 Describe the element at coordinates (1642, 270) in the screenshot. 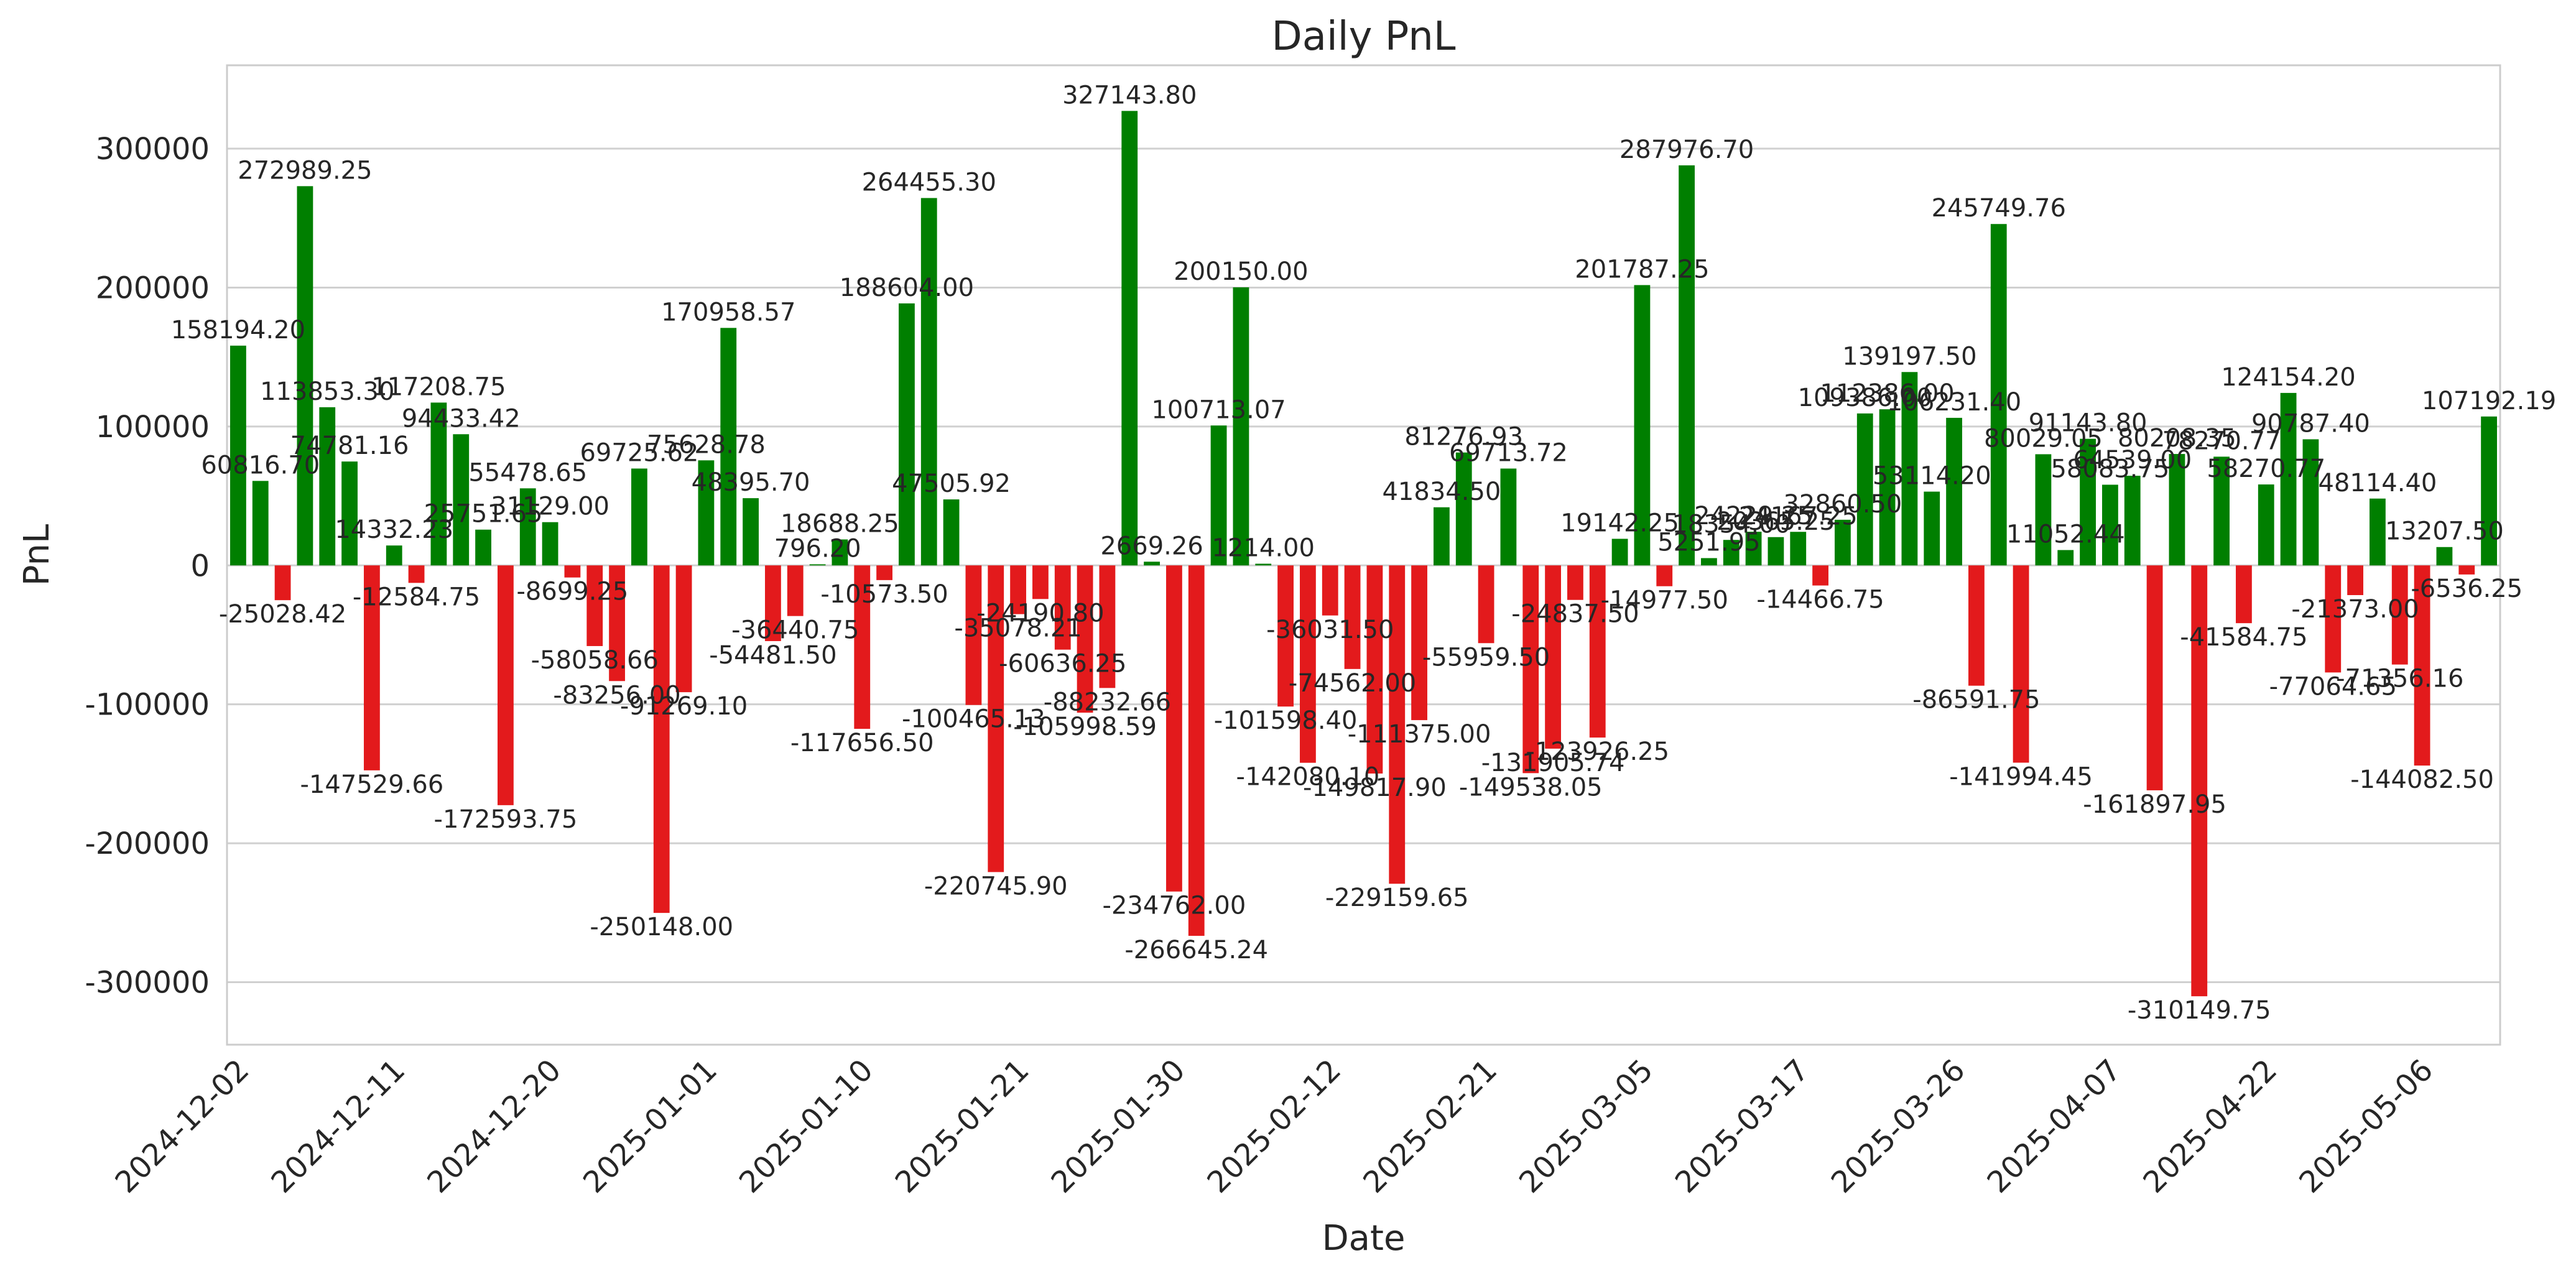

I see `bar-value-label: 201787.25` at that location.